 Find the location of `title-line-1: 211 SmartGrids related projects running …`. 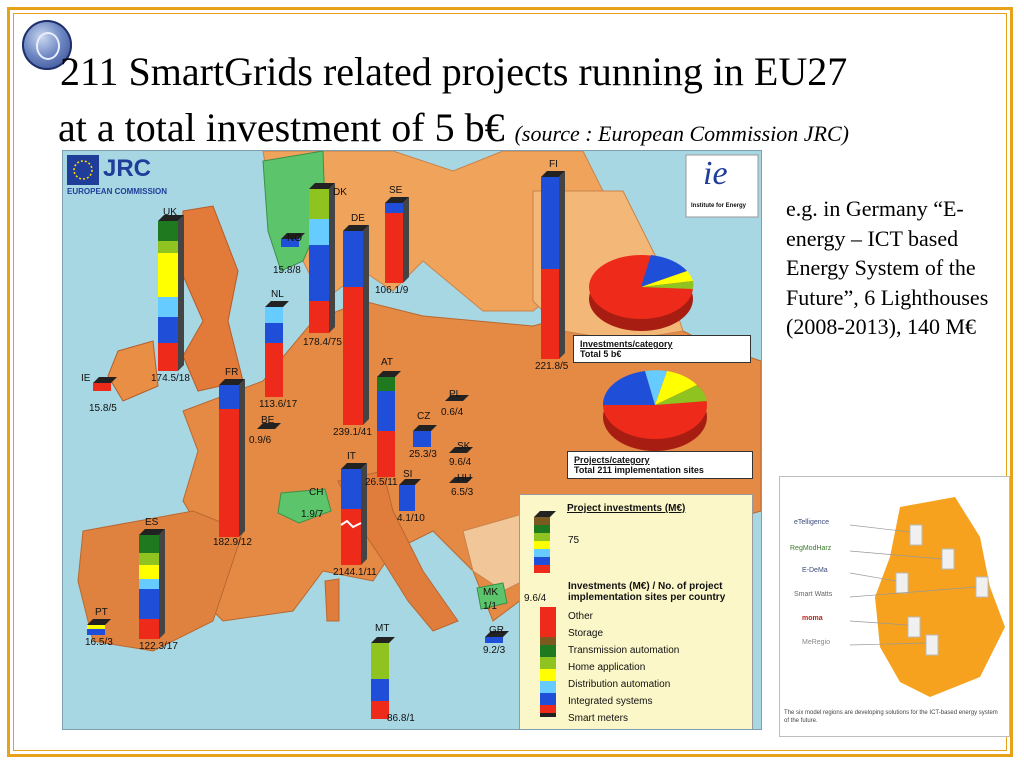

title-line-1: 211 SmartGrids related projects running … is located at coordinates (454, 71).